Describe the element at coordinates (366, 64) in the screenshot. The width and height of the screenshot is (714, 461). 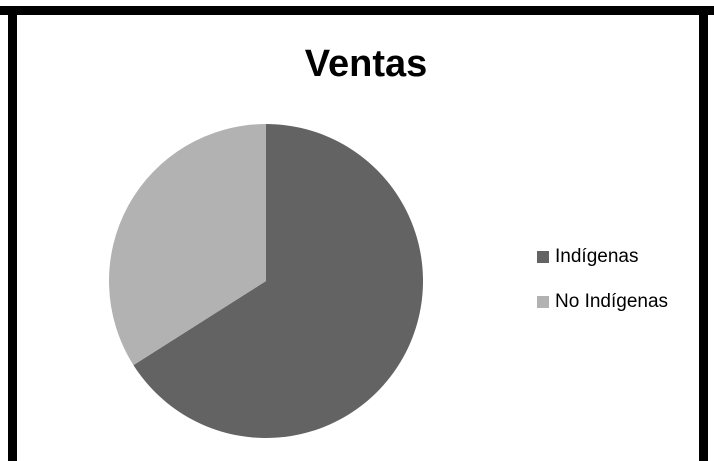
I see `chart-title: Ventas` at that location.